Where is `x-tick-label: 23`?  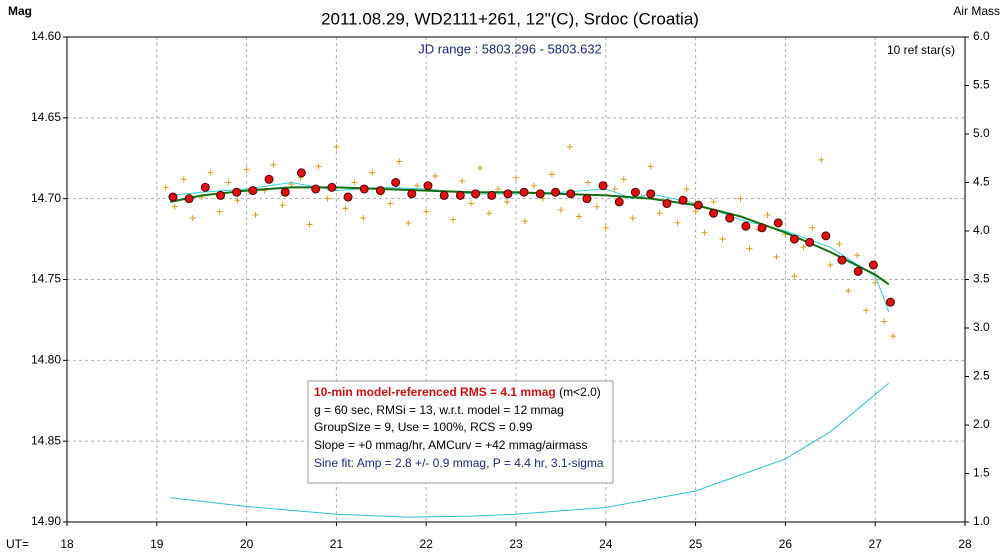
x-tick-label: 23 is located at coordinates (516, 544).